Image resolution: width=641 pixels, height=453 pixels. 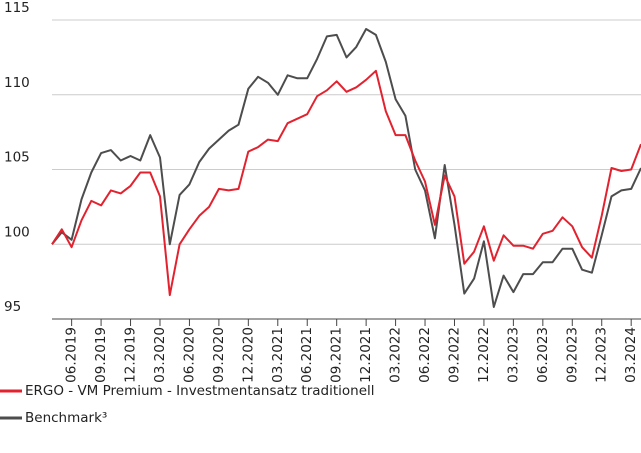 I want to click on x-tick-label: 06.2021, so click(x=307, y=355).